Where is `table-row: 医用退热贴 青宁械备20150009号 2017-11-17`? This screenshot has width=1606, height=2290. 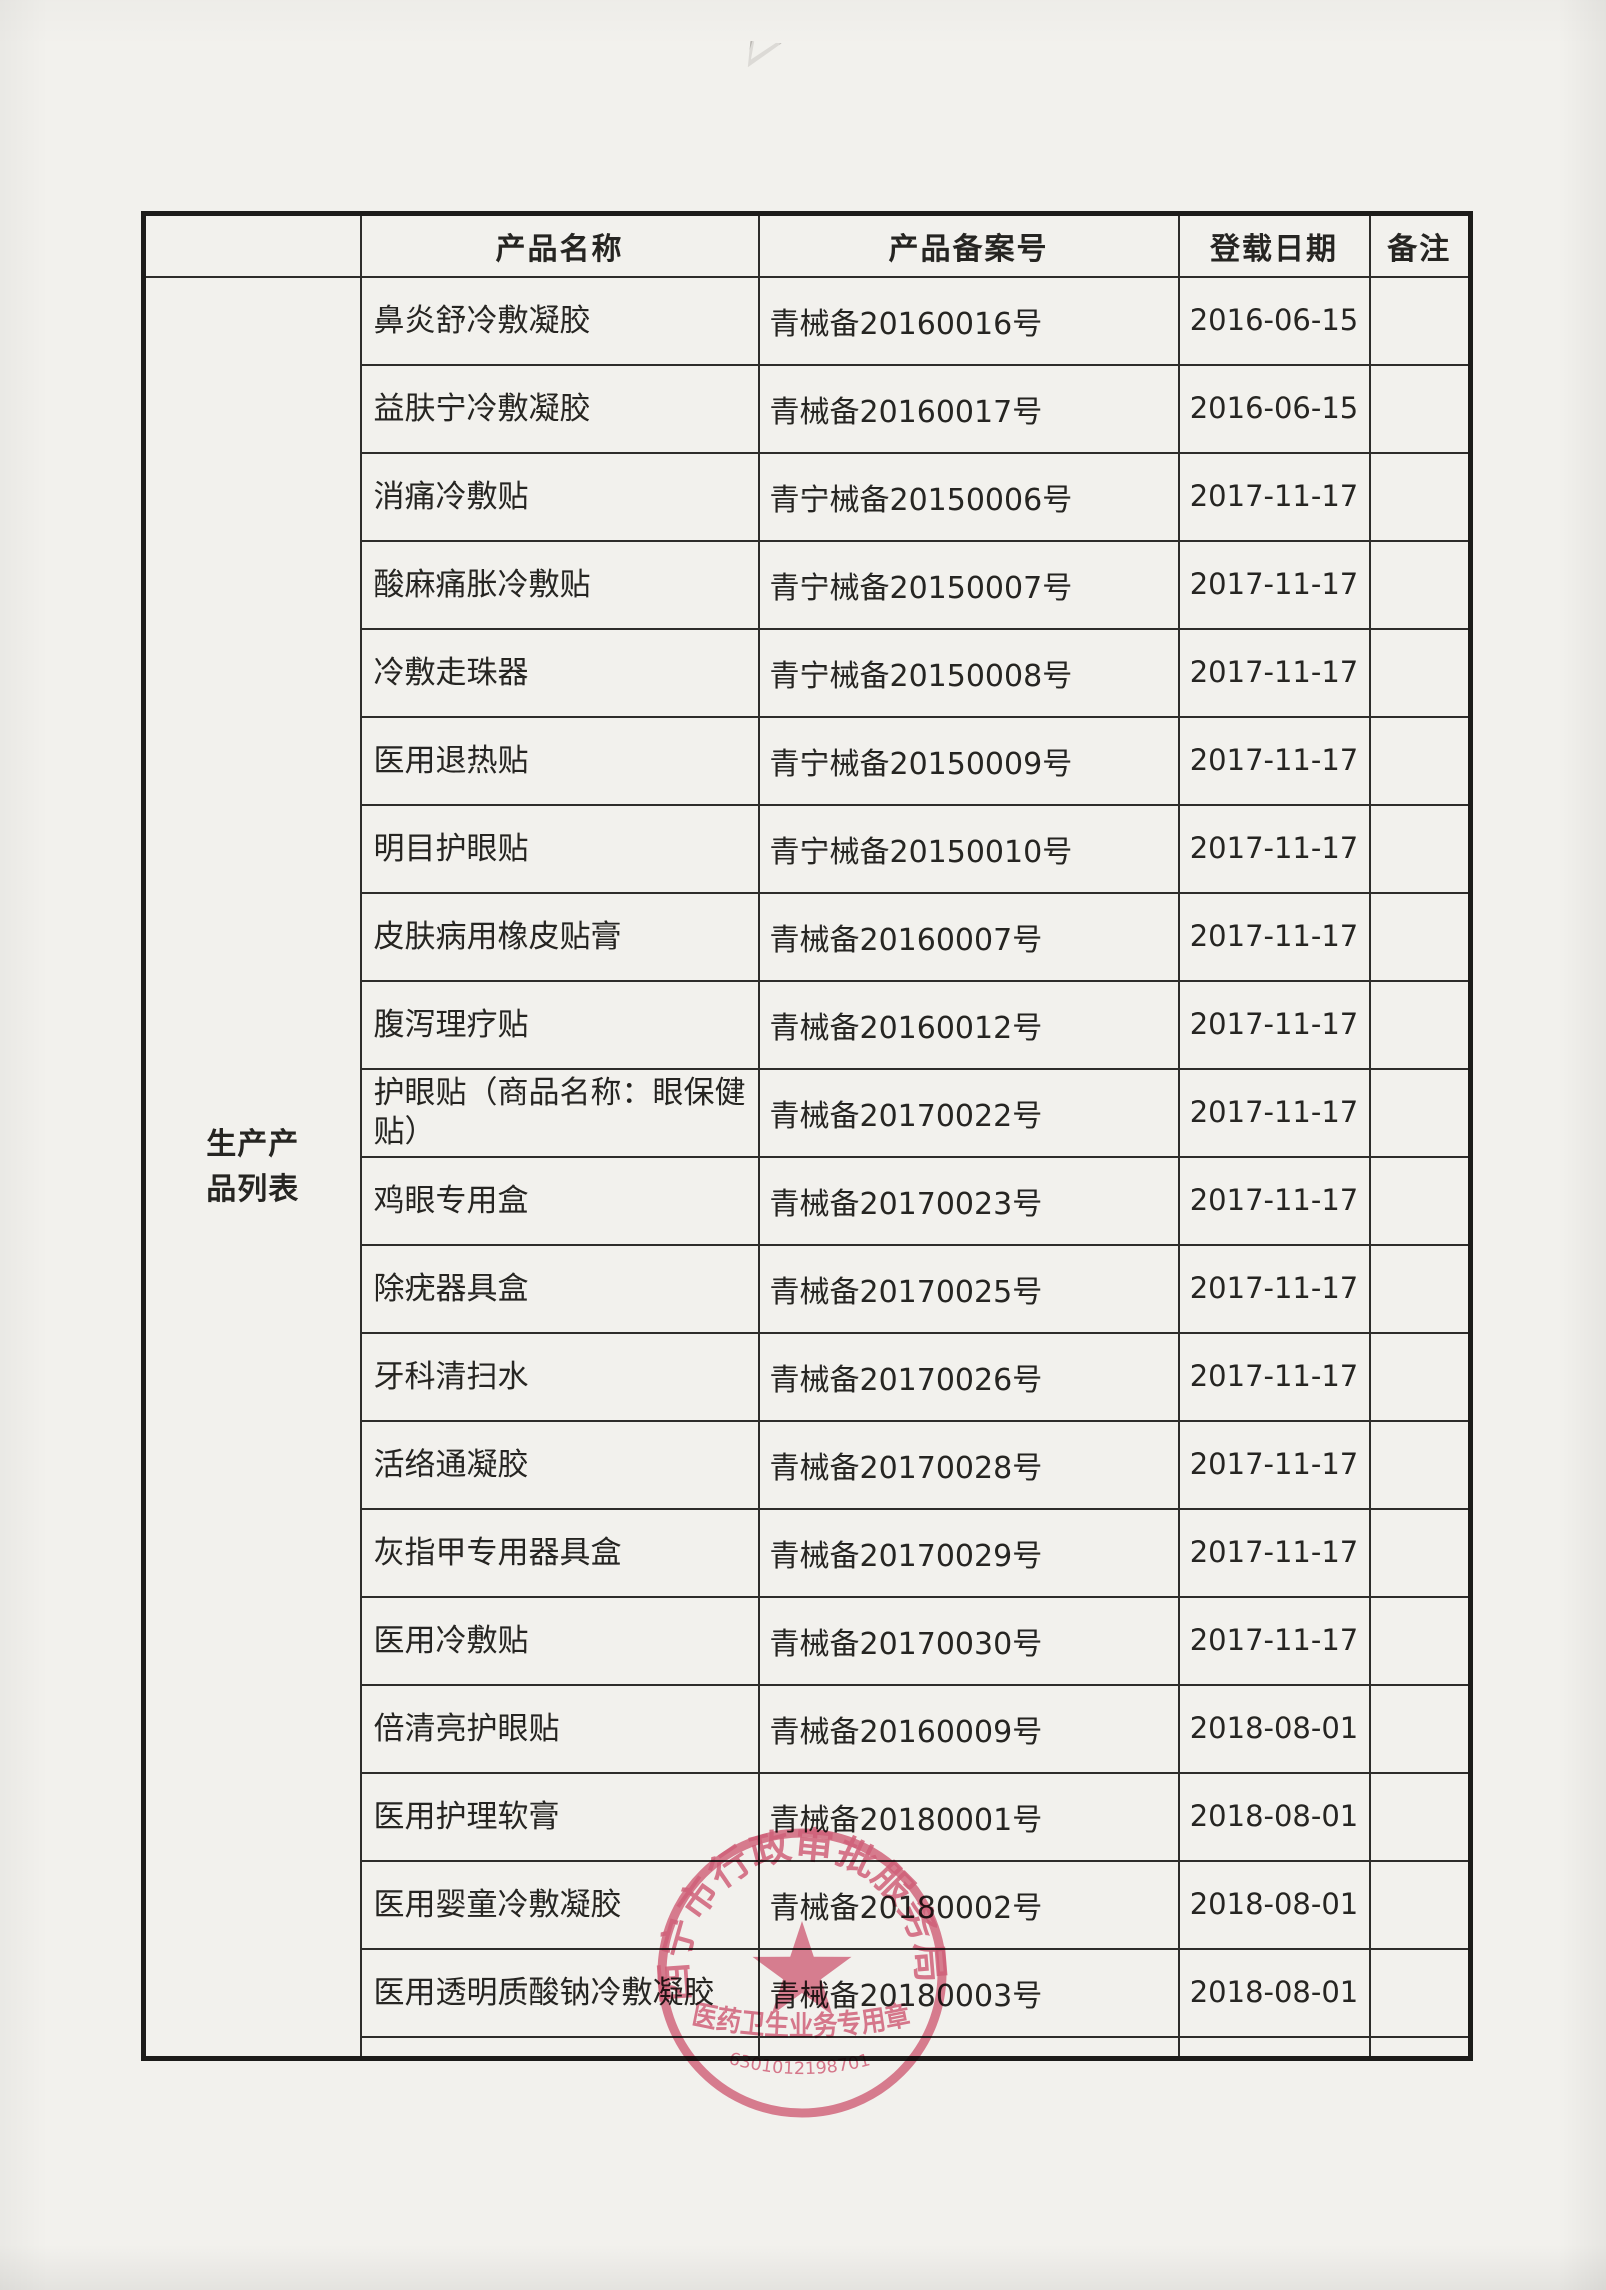
table-row: 医用退热贴 青宁械备20150009号 2017-11-17 is located at coordinates (808, 761).